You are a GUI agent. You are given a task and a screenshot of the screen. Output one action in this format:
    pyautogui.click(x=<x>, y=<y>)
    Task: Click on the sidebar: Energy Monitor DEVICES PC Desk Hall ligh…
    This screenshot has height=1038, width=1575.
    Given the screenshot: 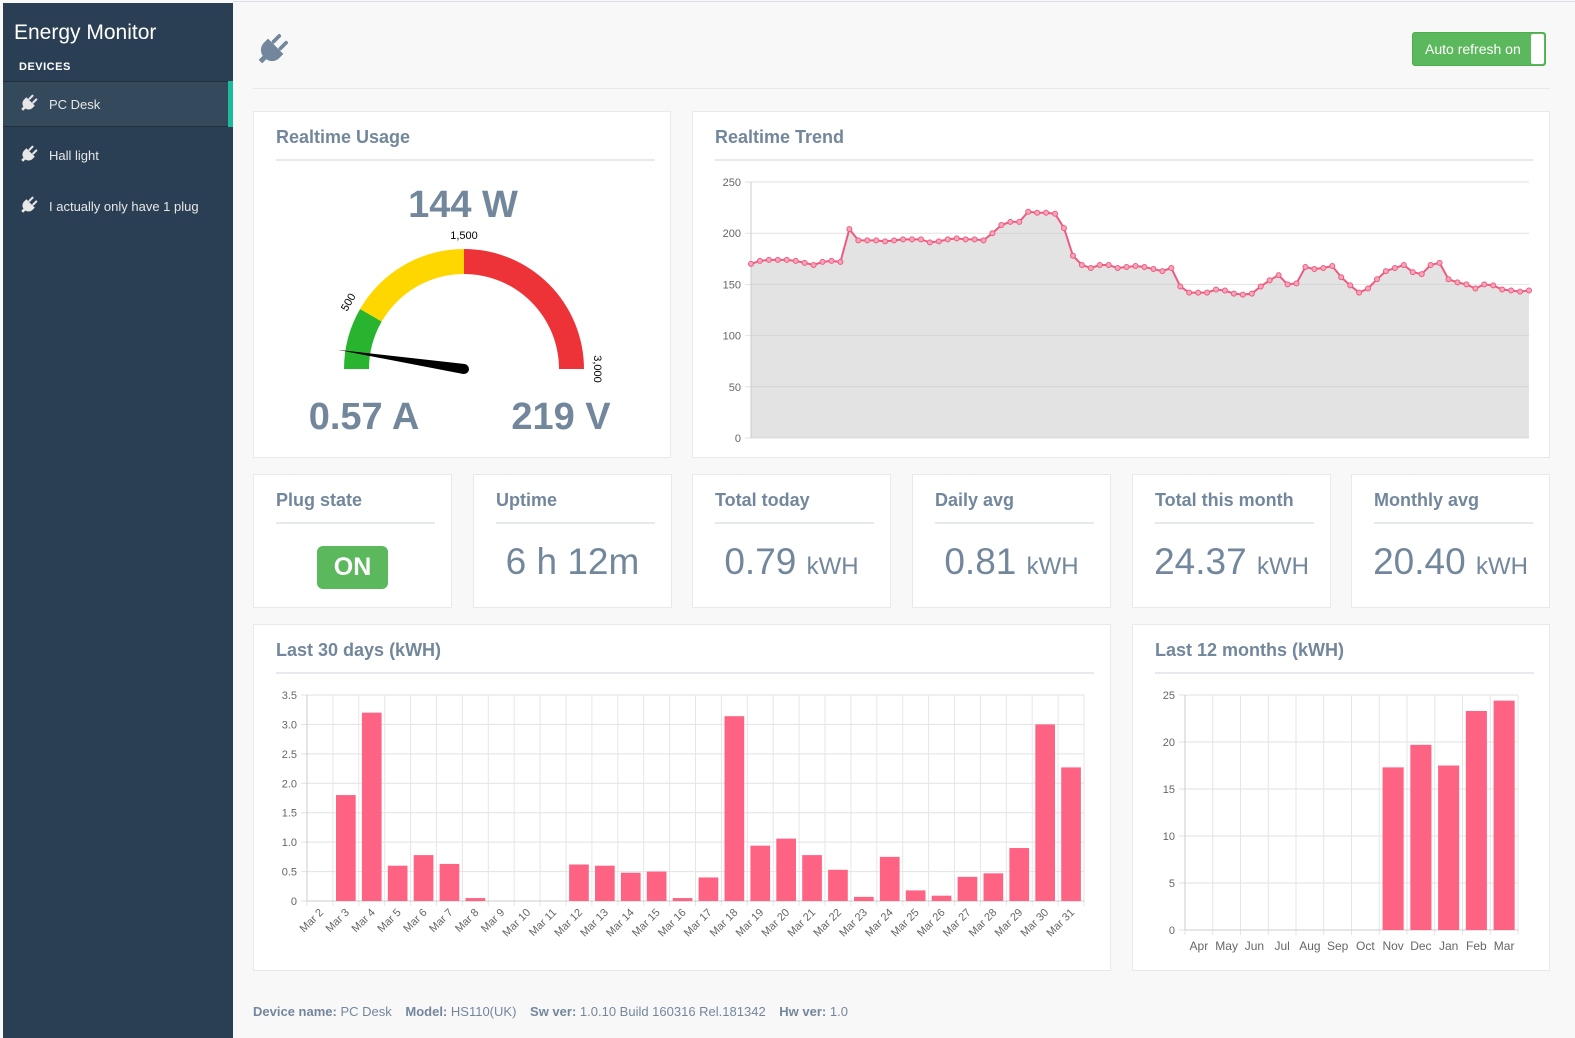 What is the action you would take?
    pyautogui.click(x=118, y=520)
    